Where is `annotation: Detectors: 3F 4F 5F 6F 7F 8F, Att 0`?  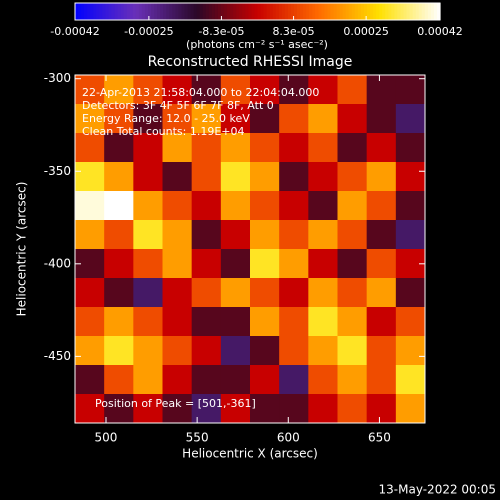
annotation: Detectors: 3F 4F 5F 6F 7F 8F, Att 0 is located at coordinates (178, 105).